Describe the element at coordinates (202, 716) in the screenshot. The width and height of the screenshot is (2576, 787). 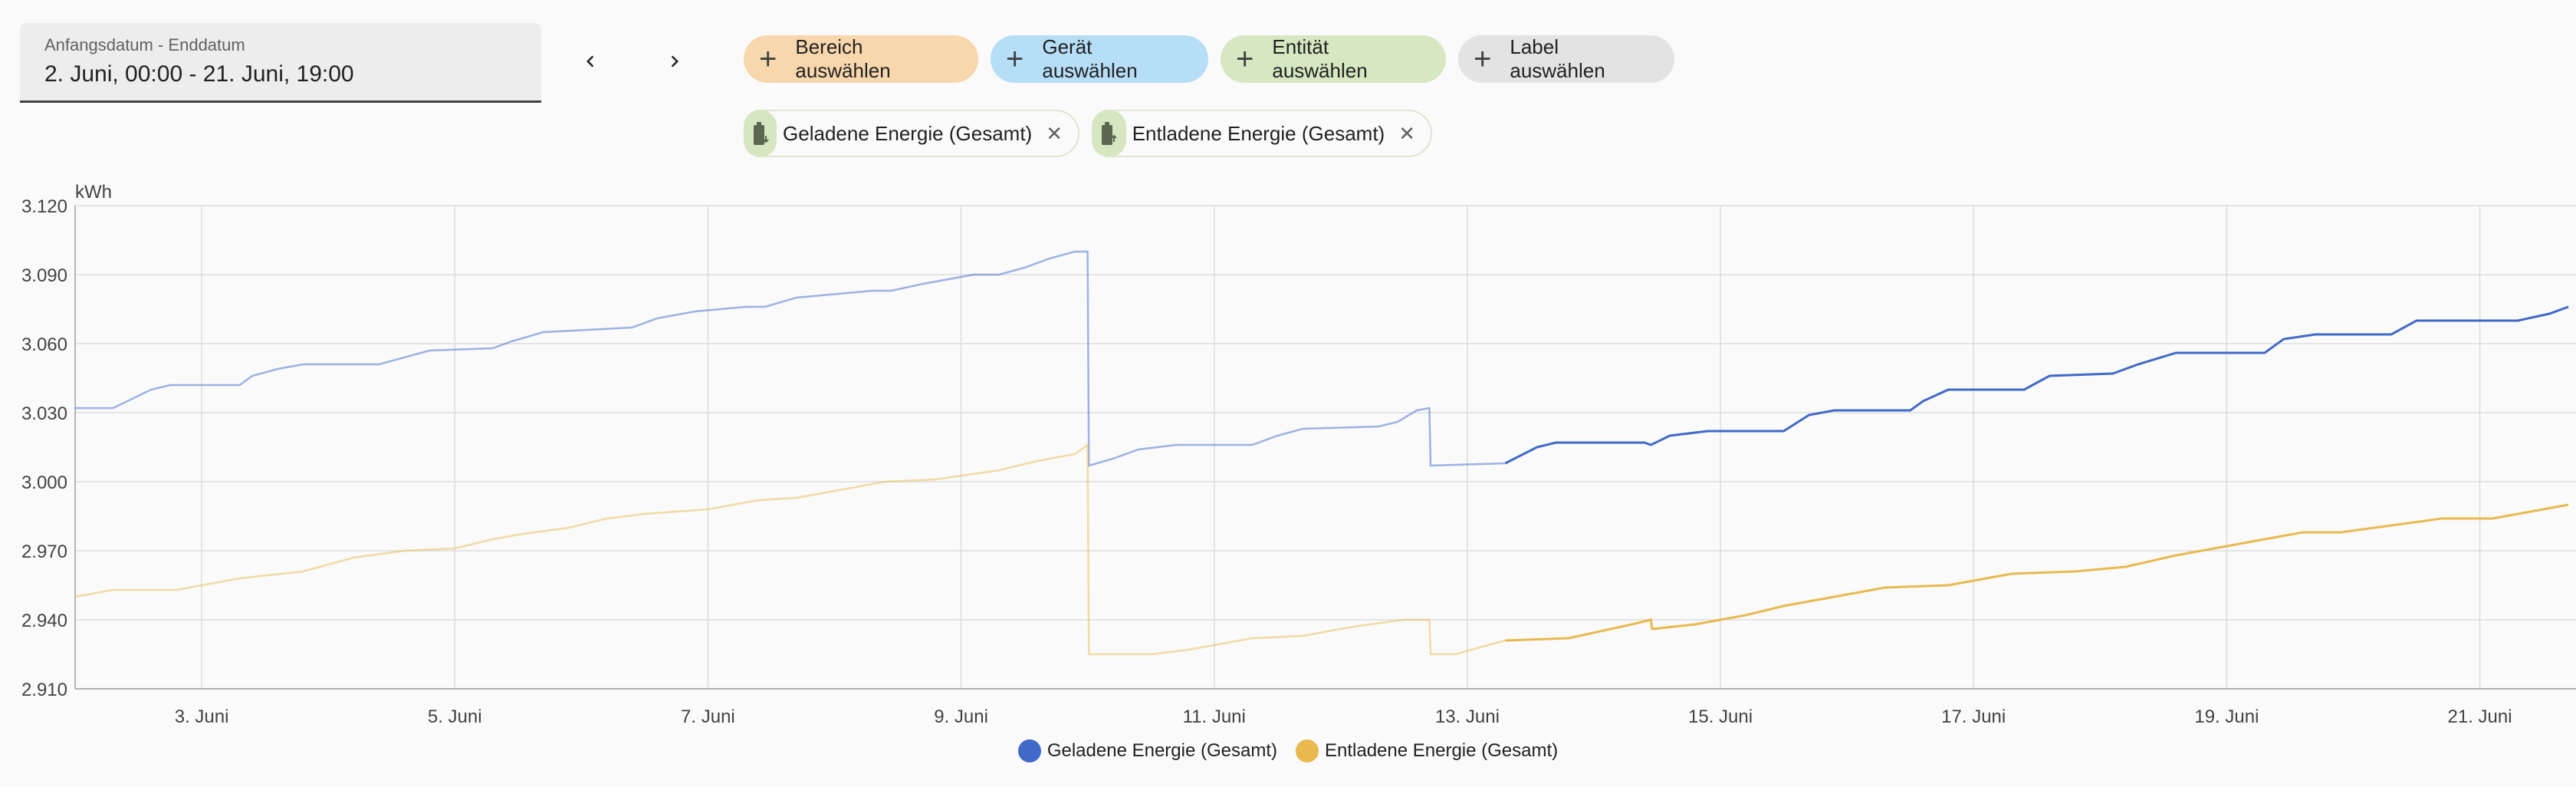
I see `x-tick-label: 3. Juni` at that location.